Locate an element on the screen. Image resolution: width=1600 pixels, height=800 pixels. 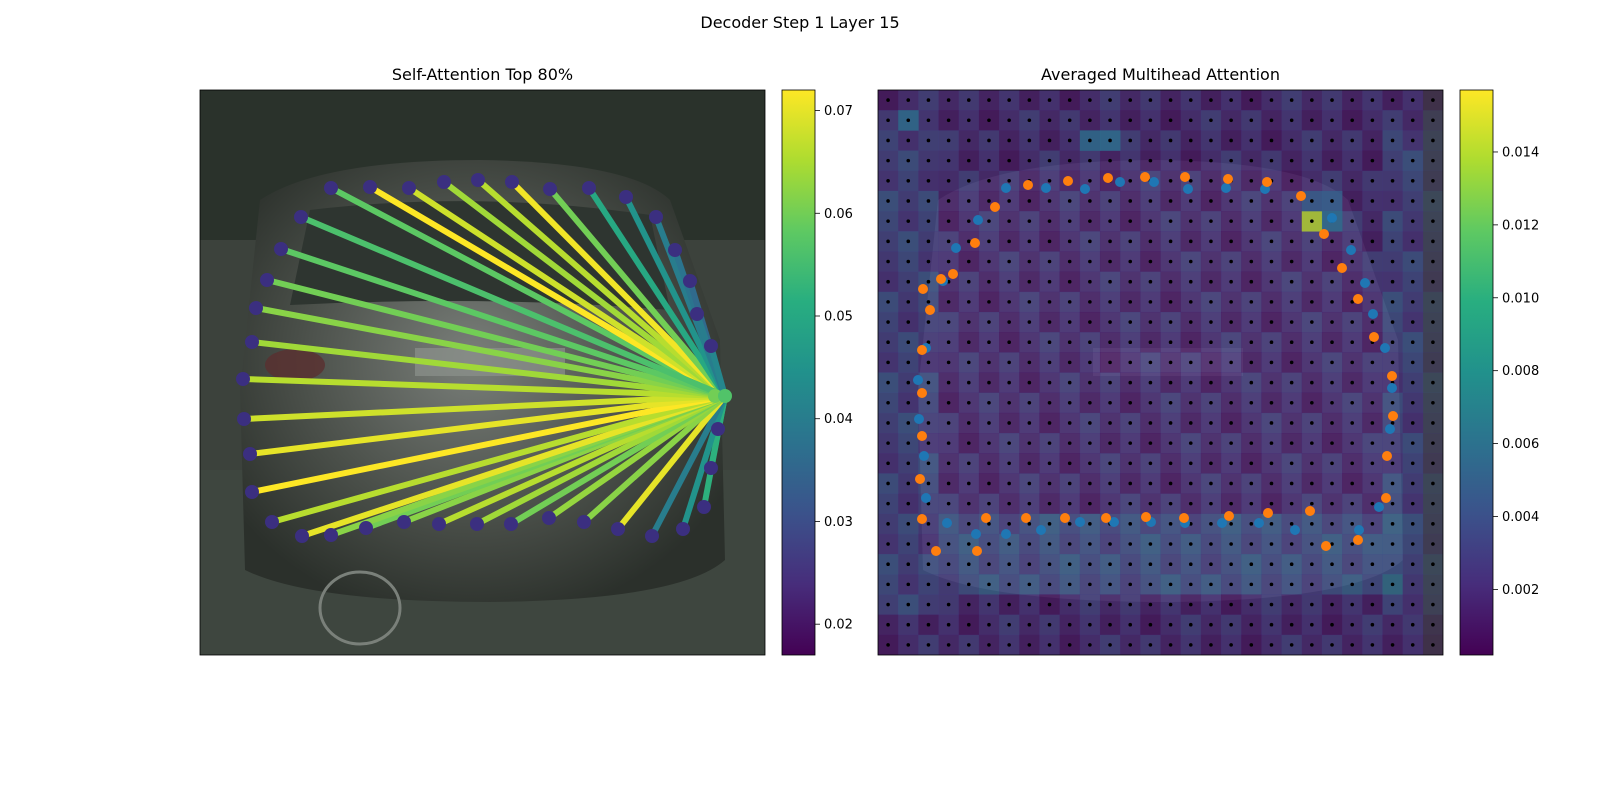
colorbar-tick-label: 0.014 is located at coordinates (1520, 152).